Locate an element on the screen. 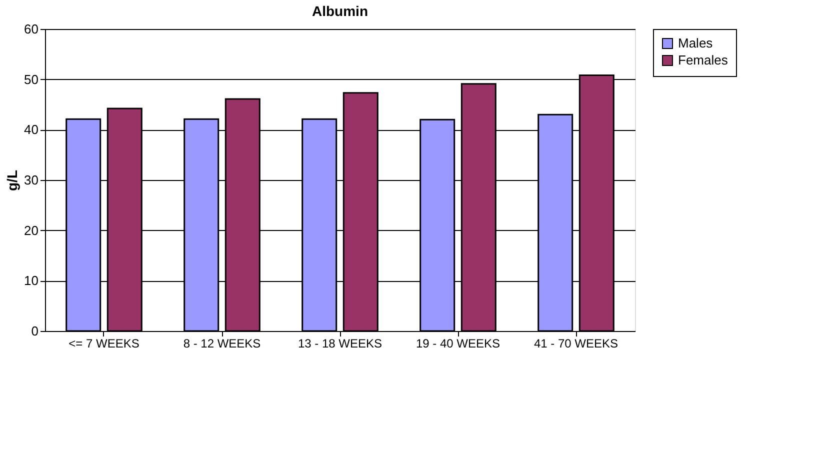 The height and width of the screenshot is (474, 819). y-tick-label: 0 is located at coordinates (34, 331).